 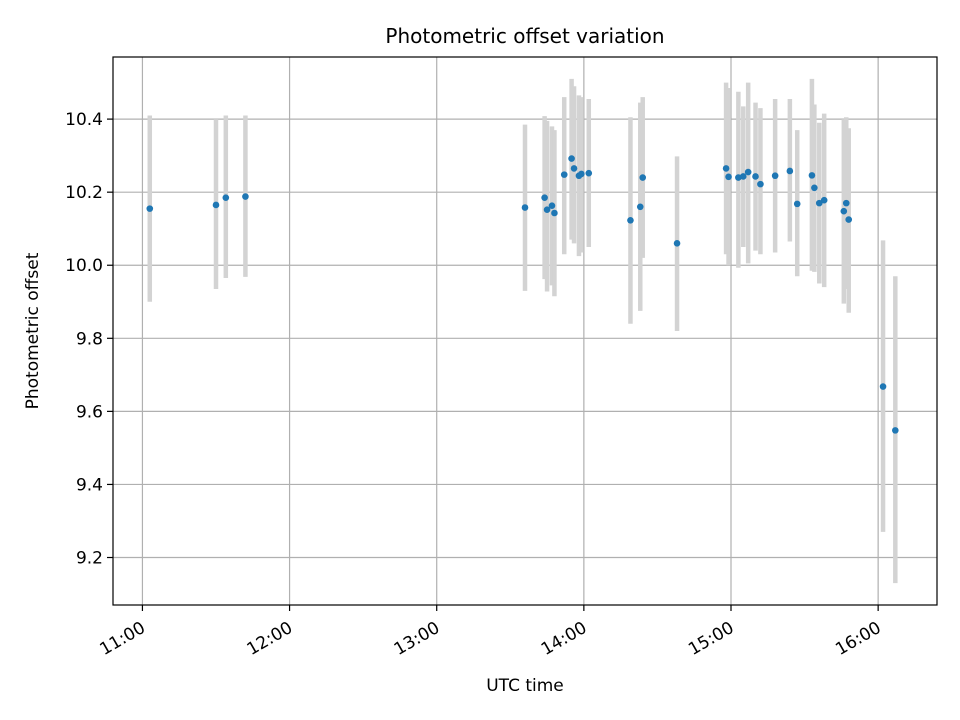 I want to click on y-tick-label: 9.8, so click(x=89, y=339).